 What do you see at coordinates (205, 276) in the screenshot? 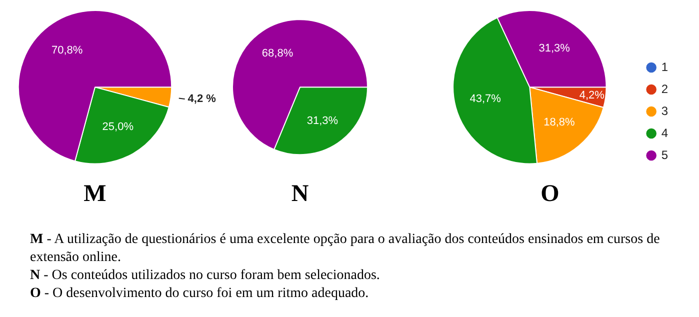
I see `text: N - Os conteúdos utilizados no curso foram bem selecionados.` at bounding box center [205, 276].